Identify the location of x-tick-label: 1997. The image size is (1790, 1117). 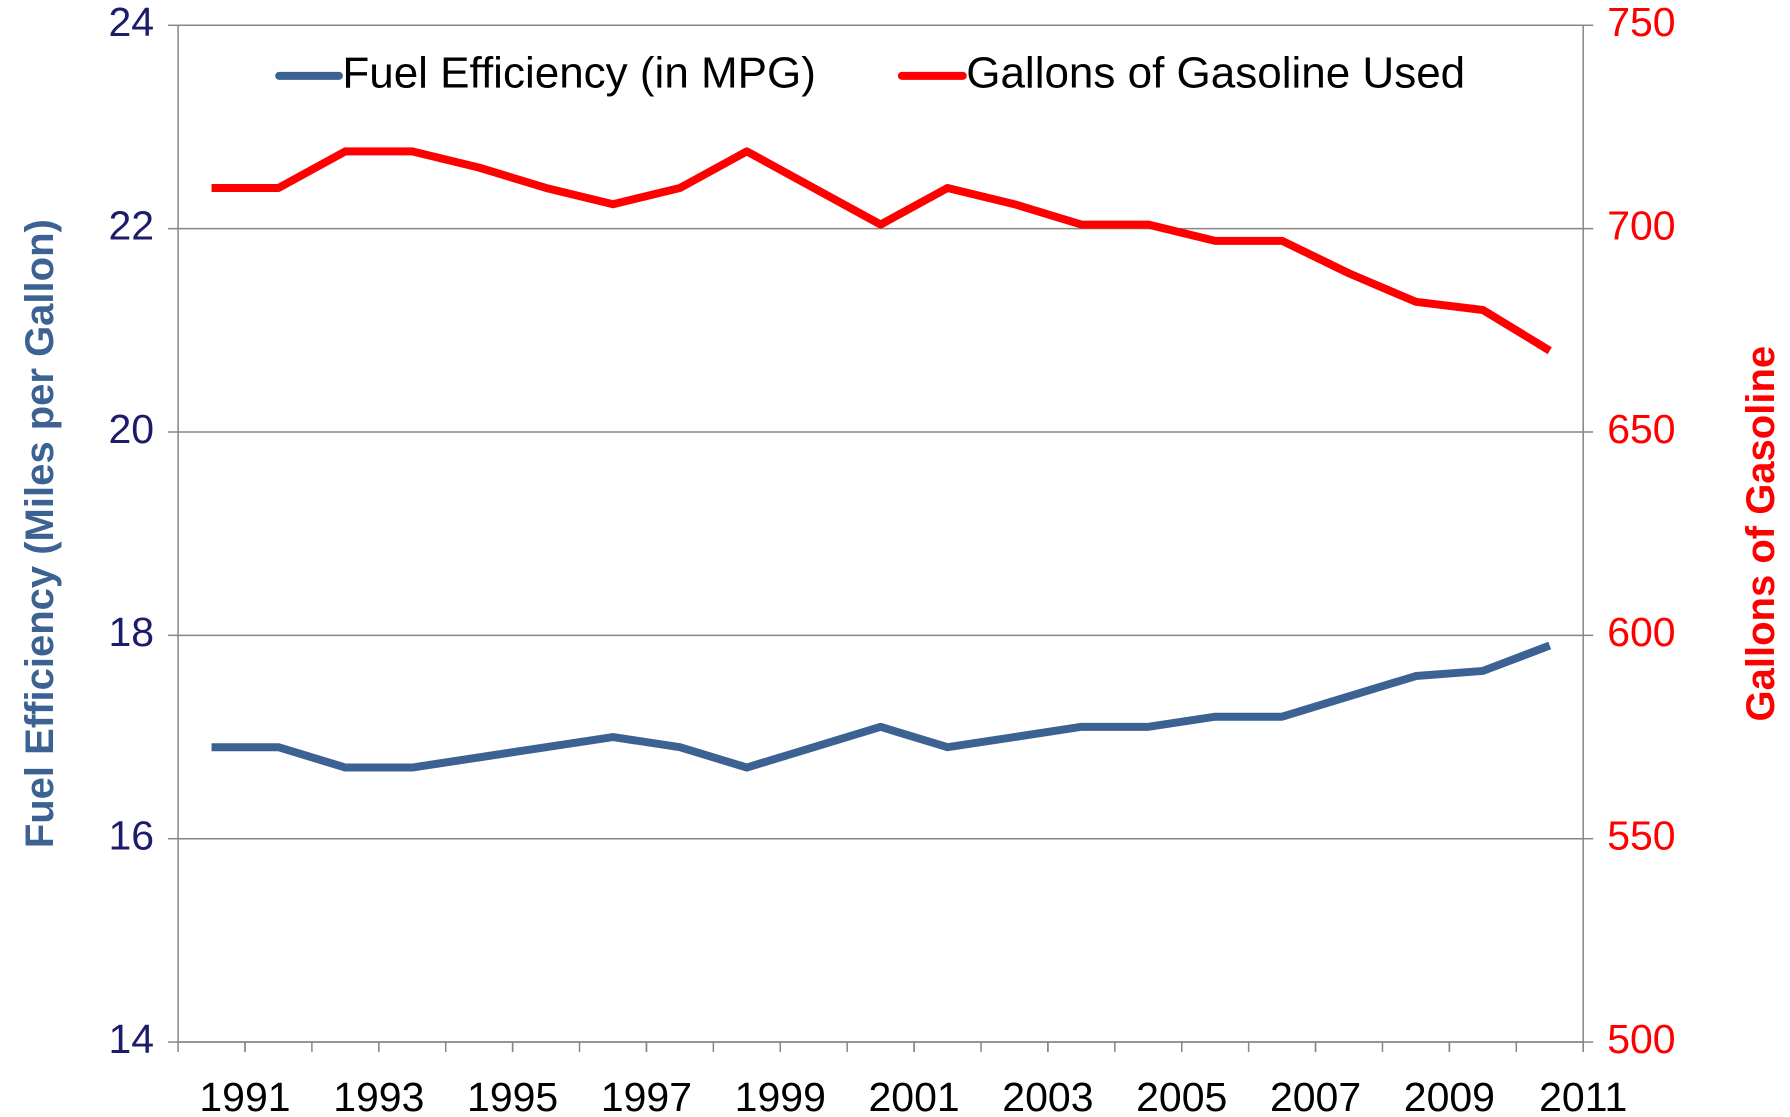
(646, 1095).